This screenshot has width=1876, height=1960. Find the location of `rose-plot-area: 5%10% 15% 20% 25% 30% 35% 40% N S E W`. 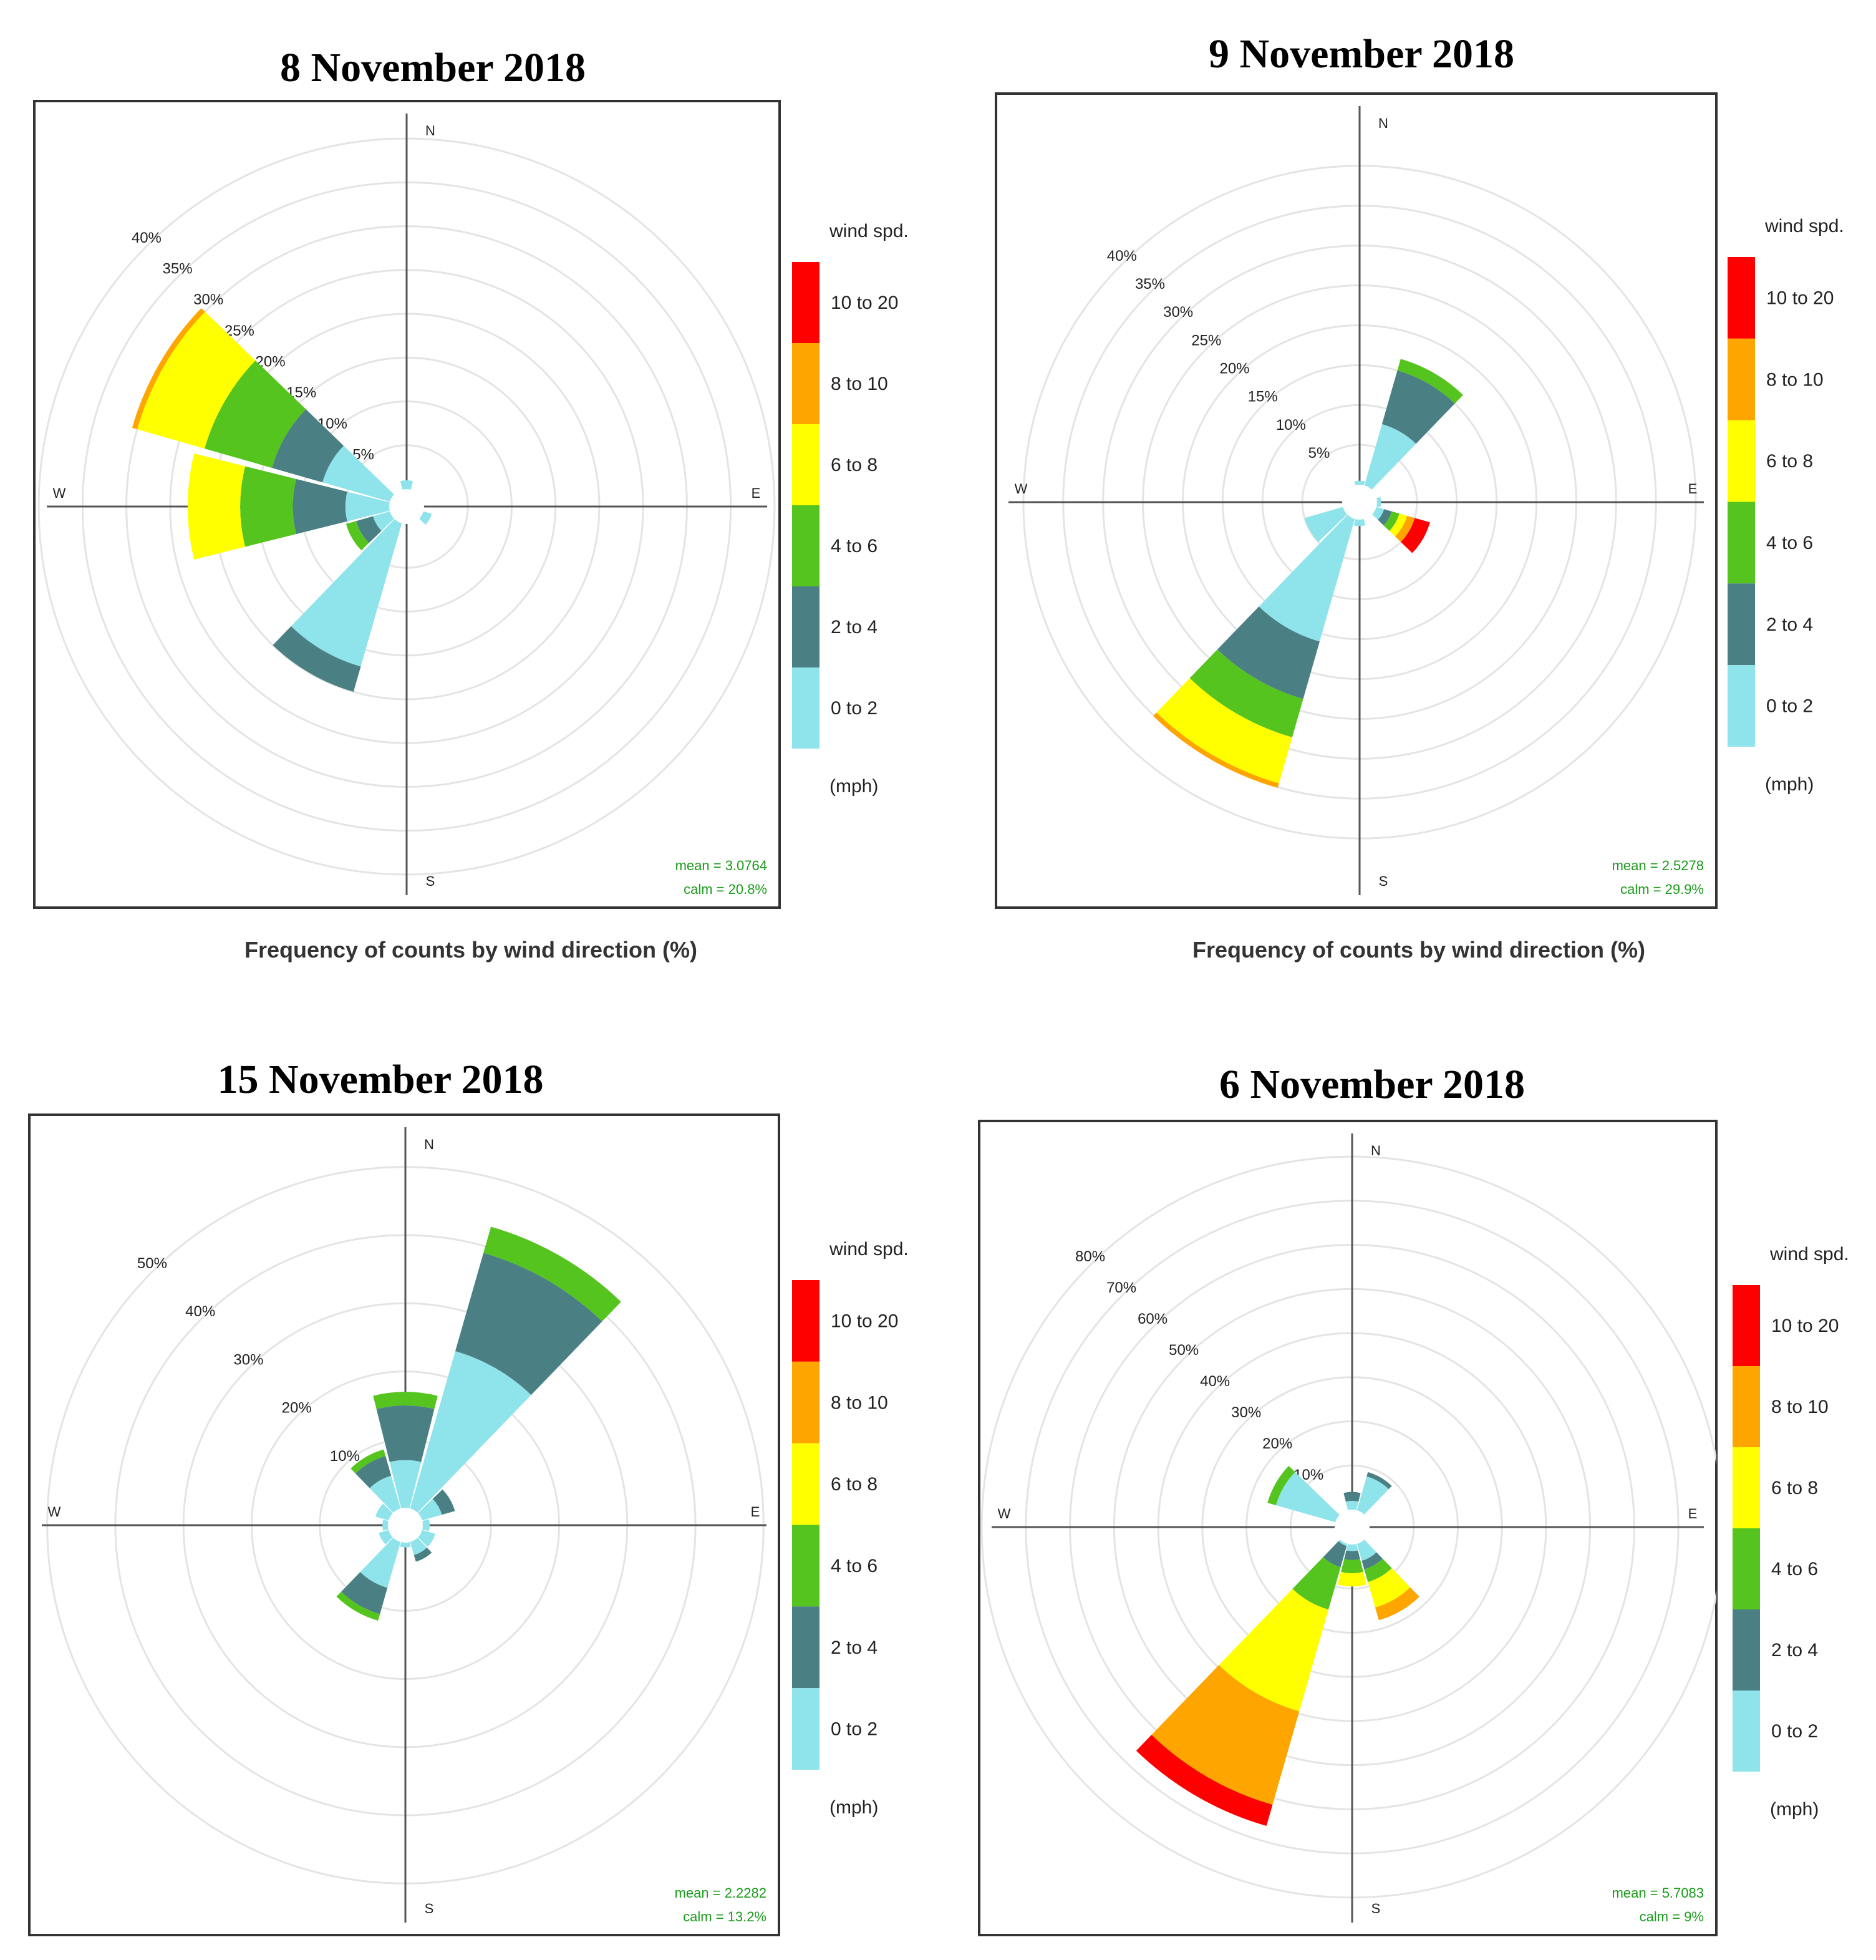

rose-plot-area: 5%10% 15% 20% 25% 30% 35% 40% N S E W is located at coordinates (1356, 501).